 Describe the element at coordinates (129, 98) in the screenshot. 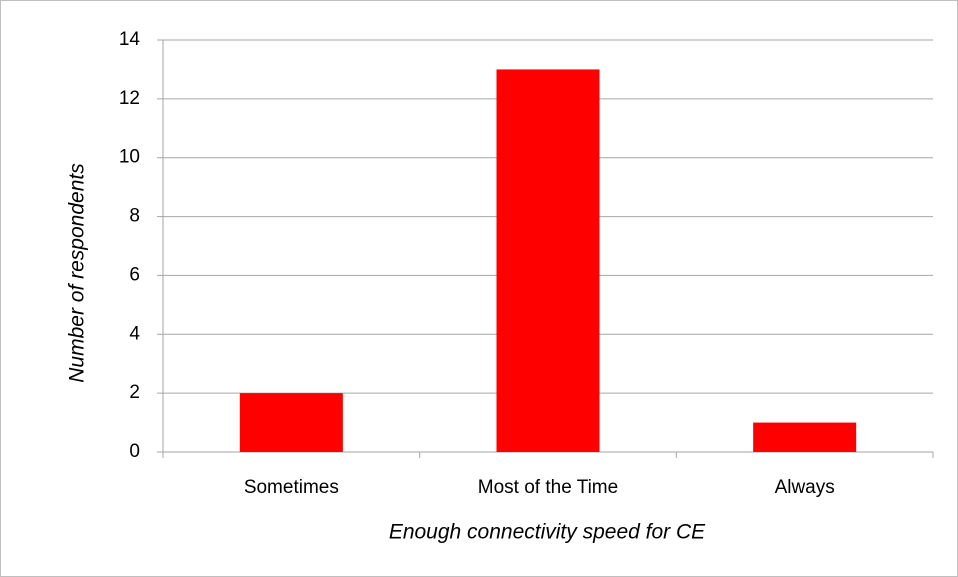

I see `y-tick-label: 12` at that location.